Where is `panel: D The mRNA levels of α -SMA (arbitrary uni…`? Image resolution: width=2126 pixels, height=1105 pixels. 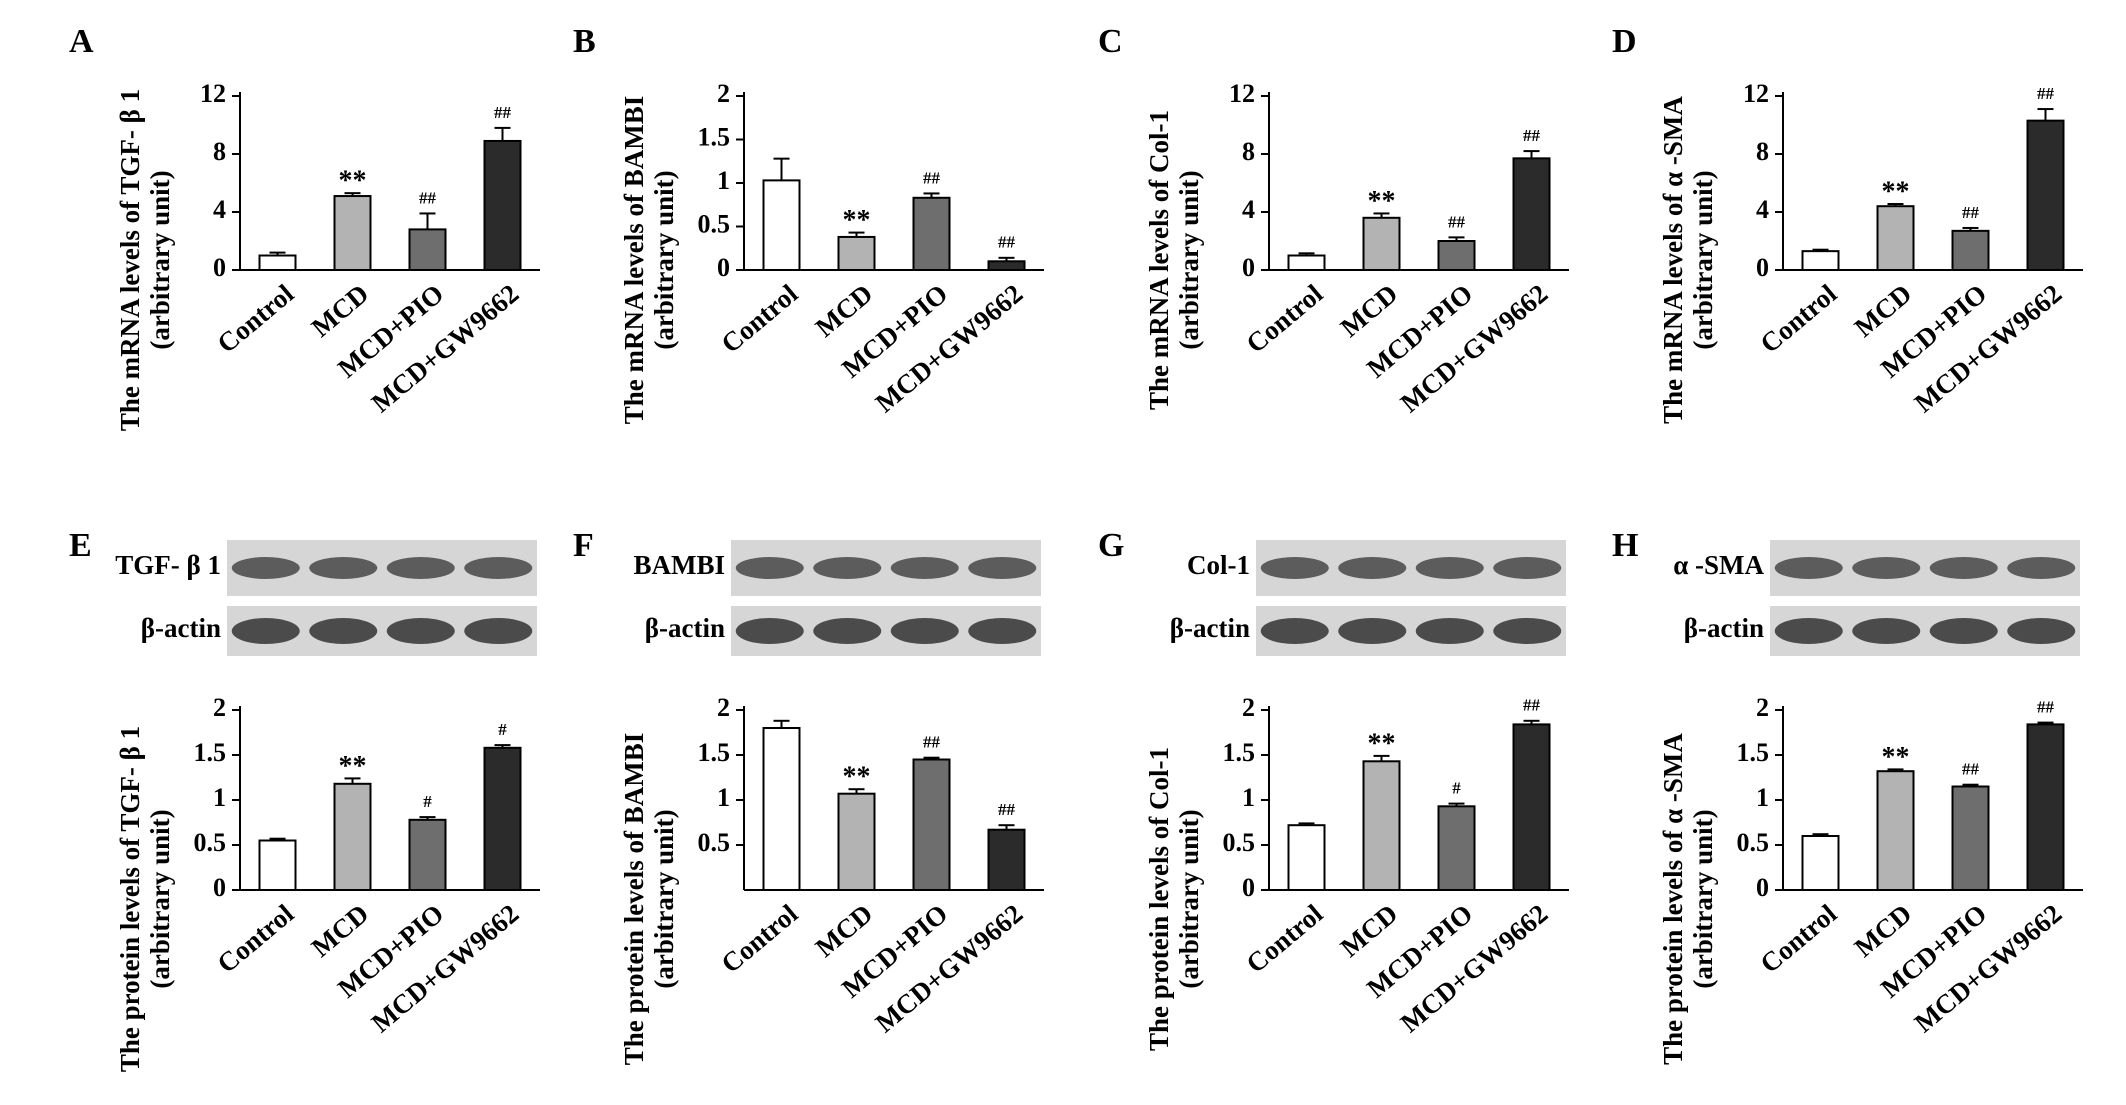
panel: D The mRNA levels of α -SMA (arbitrary uni… is located at coordinates (1847, 223).